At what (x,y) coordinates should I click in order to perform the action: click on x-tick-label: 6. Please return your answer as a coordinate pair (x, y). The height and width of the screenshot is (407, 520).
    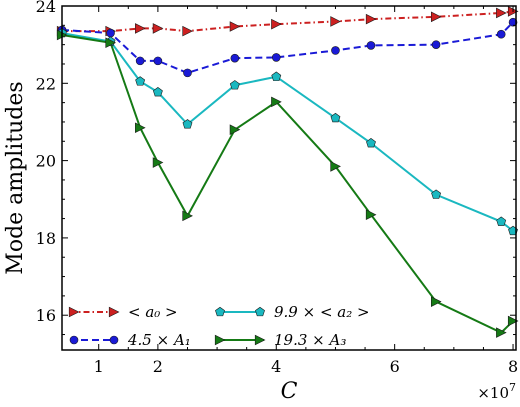
    Looking at the image, I should click on (395, 366).